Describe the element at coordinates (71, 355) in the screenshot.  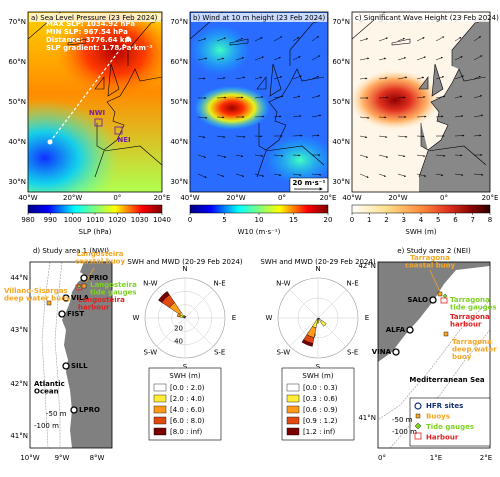
I see `study-area-1-map` at that location.